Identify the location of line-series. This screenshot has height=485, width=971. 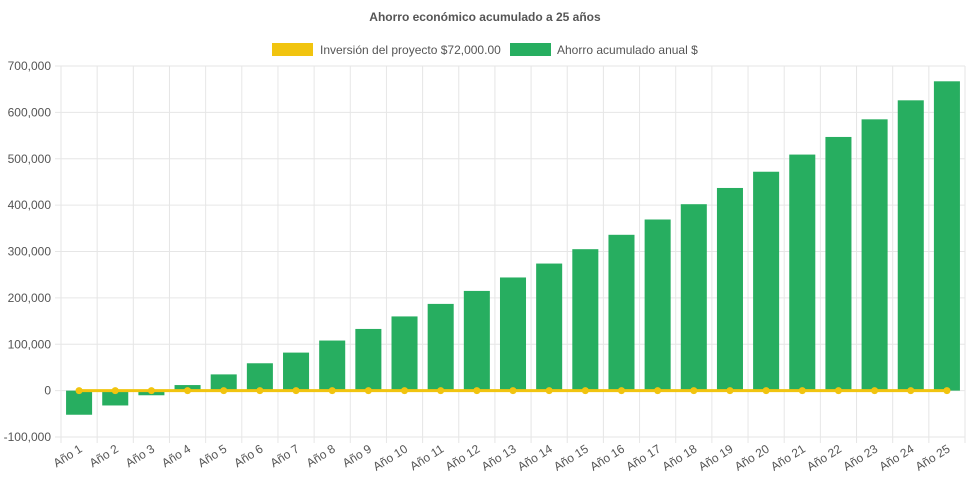
(513, 391).